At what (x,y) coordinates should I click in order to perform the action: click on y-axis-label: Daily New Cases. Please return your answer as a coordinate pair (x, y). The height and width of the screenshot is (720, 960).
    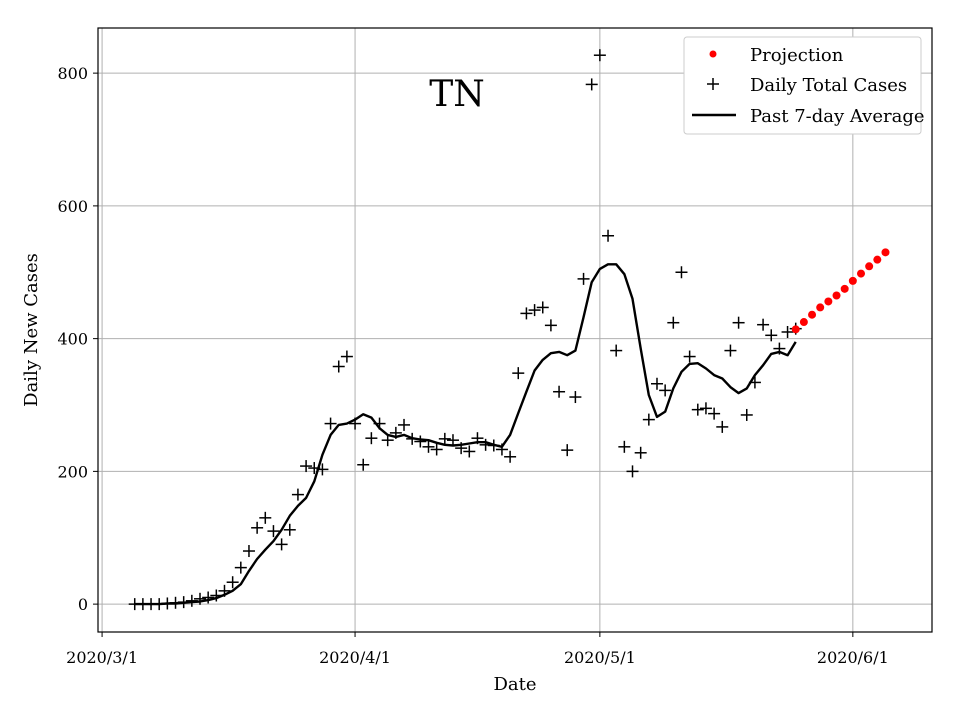
    Looking at the image, I should click on (31, 330).